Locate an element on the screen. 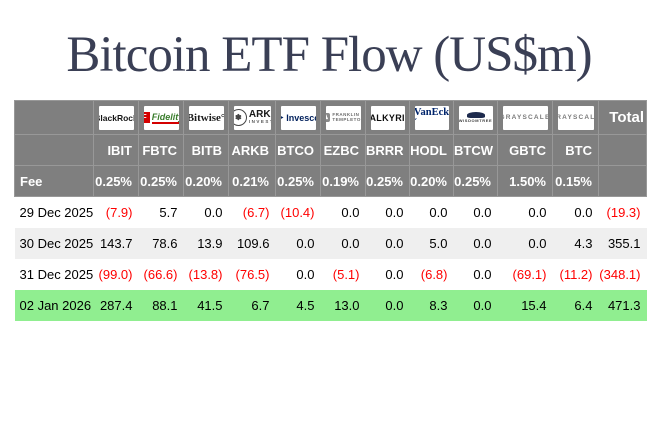 The height and width of the screenshot is (436, 658). fee-cell: 0.21% is located at coordinates (252, 181).